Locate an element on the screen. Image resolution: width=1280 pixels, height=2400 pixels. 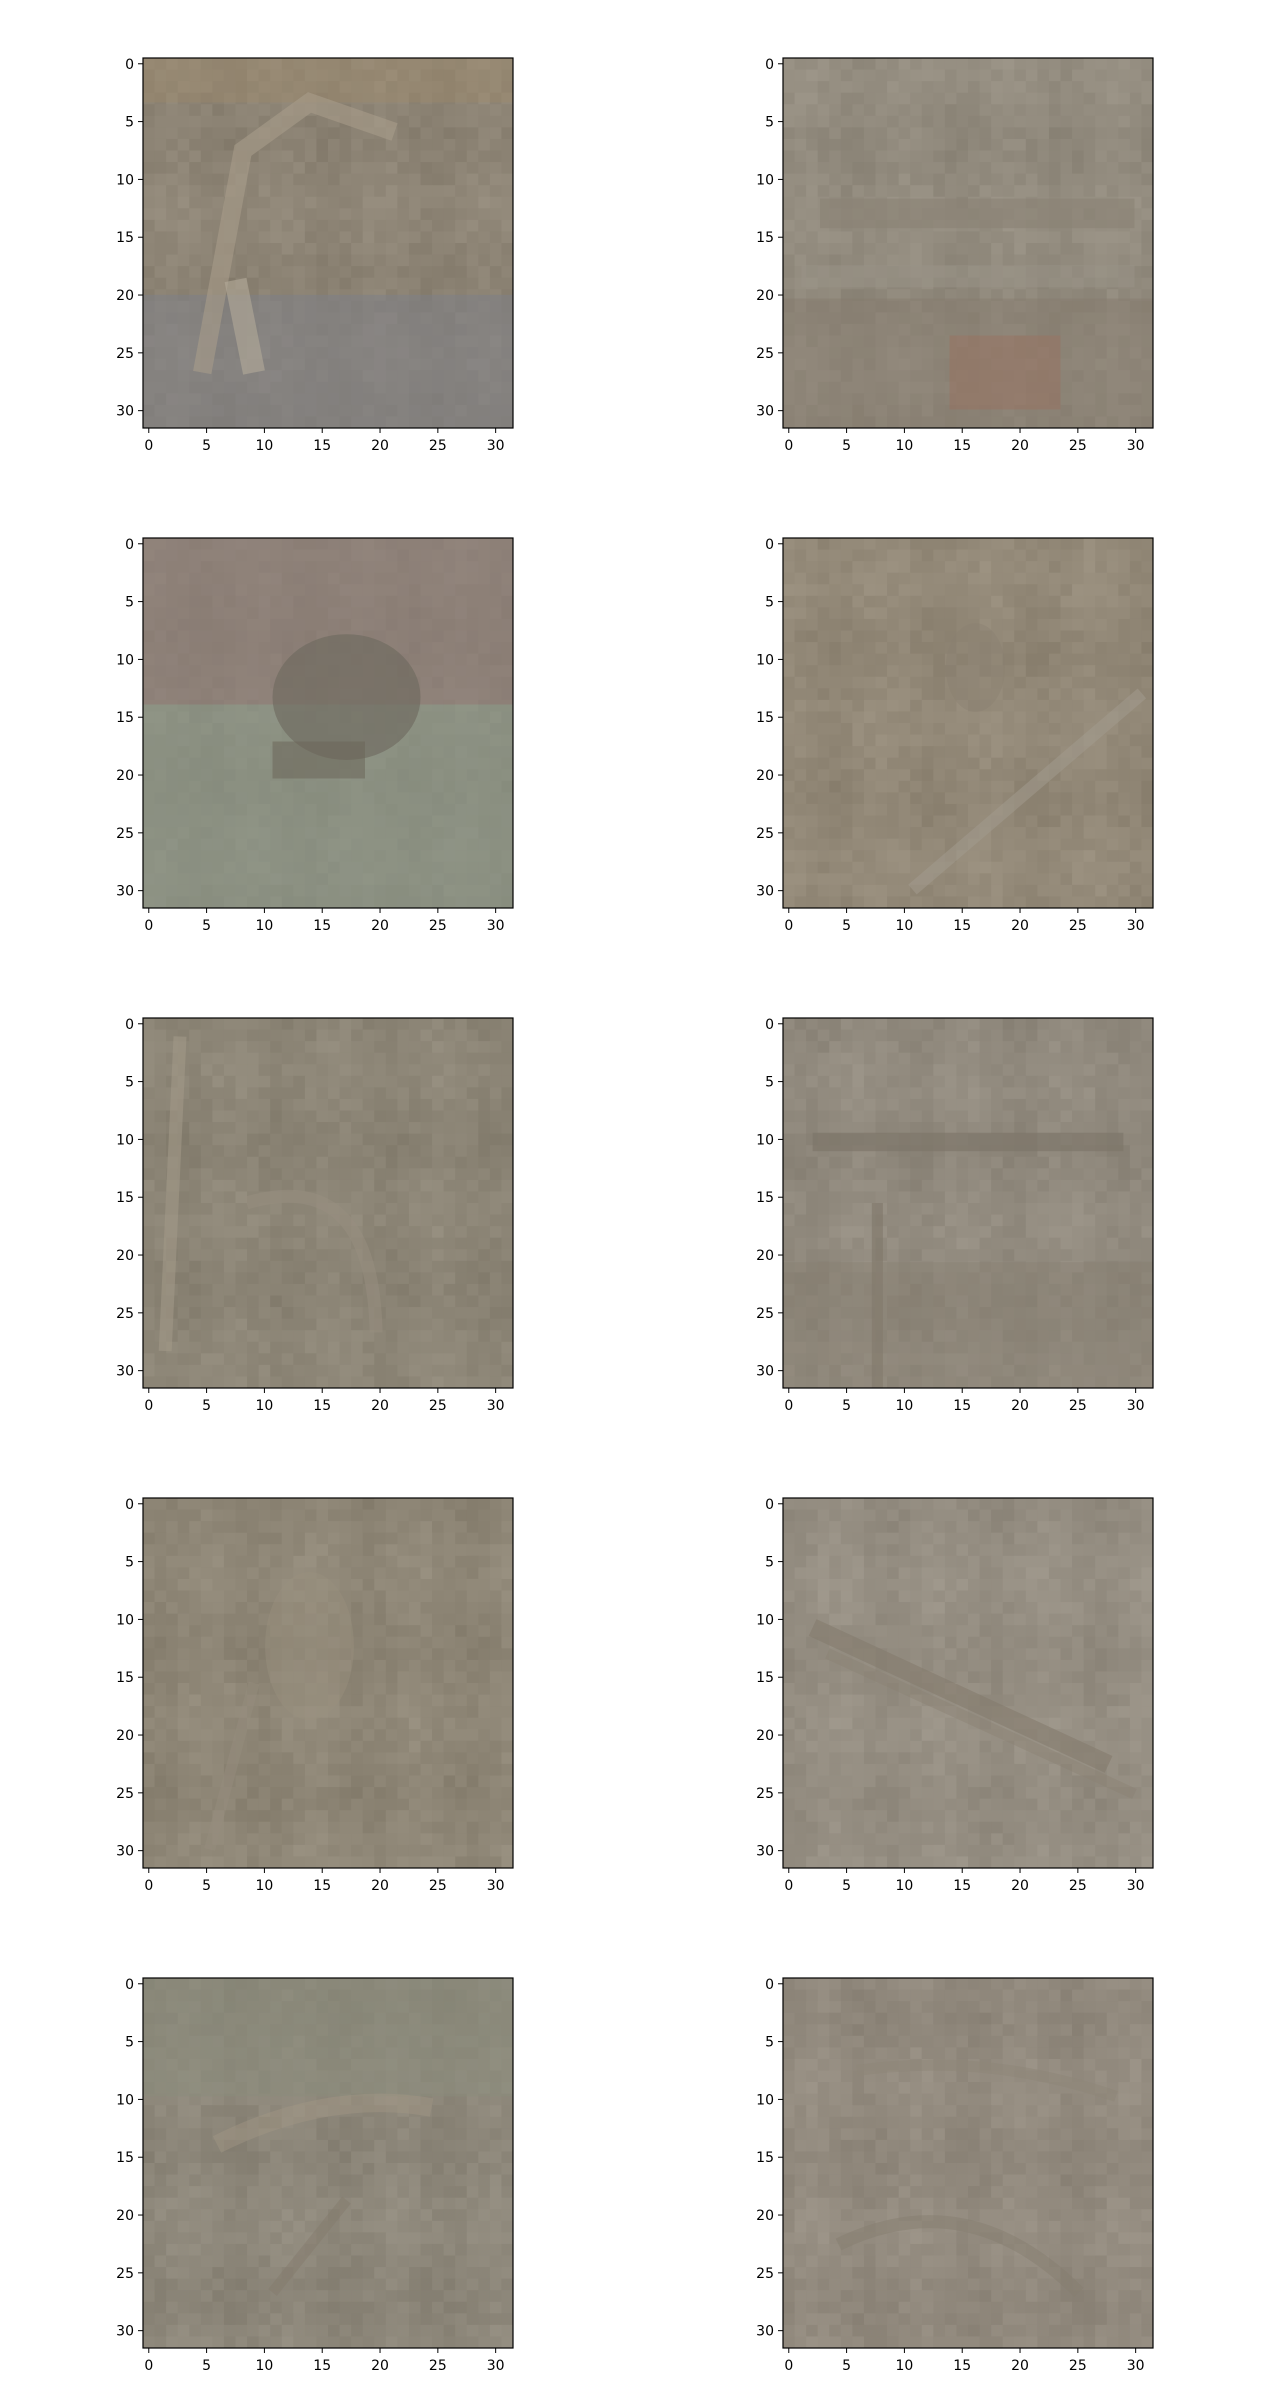
subplot-9: 0 5 10 15 20 25 30 0 5 10 15 20 25 30 is located at coordinates (315, 2175).